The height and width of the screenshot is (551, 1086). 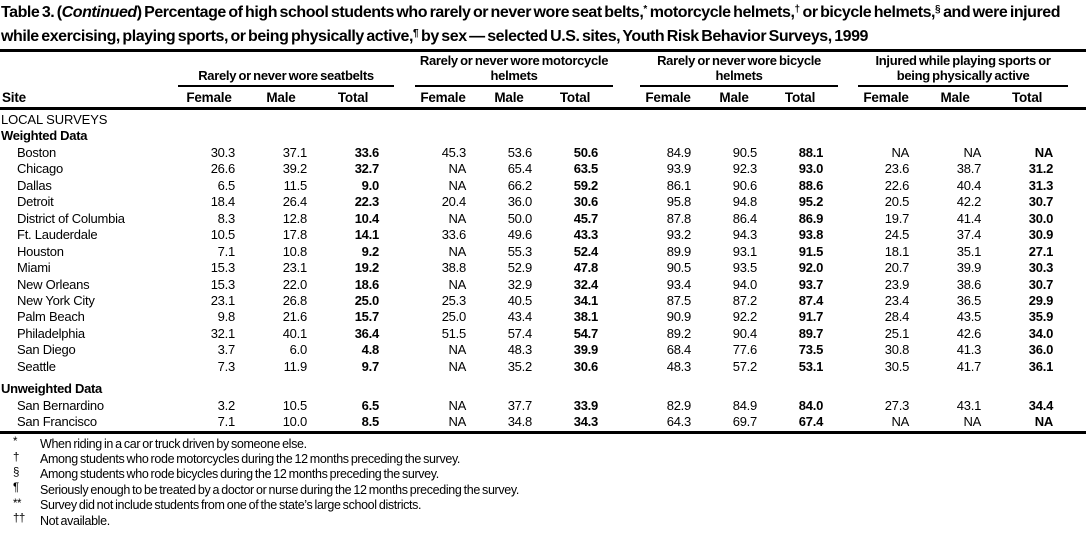 What do you see at coordinates (1041, 333) in the screenshot?
I see `total-value-cell: 34.0` at bounding box center [1041, 333].